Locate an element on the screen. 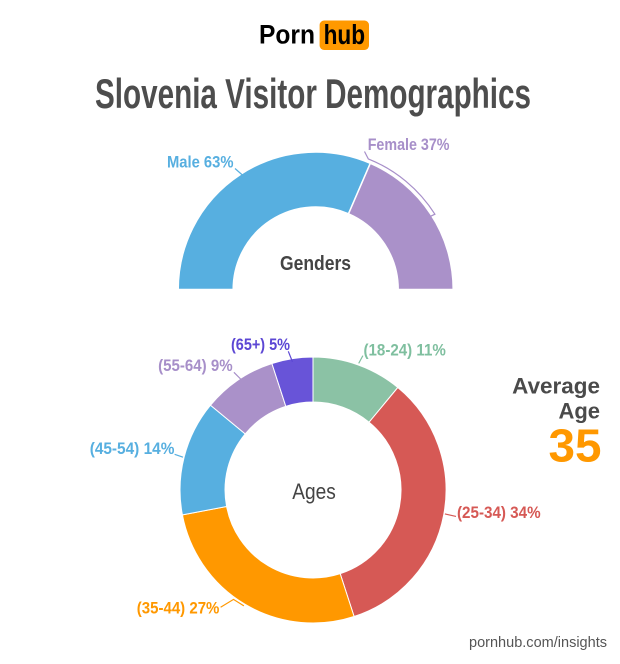 This screenshot has height=664, width=620. svg-text: (18-24) 11% is located at coordinates (405, 349).